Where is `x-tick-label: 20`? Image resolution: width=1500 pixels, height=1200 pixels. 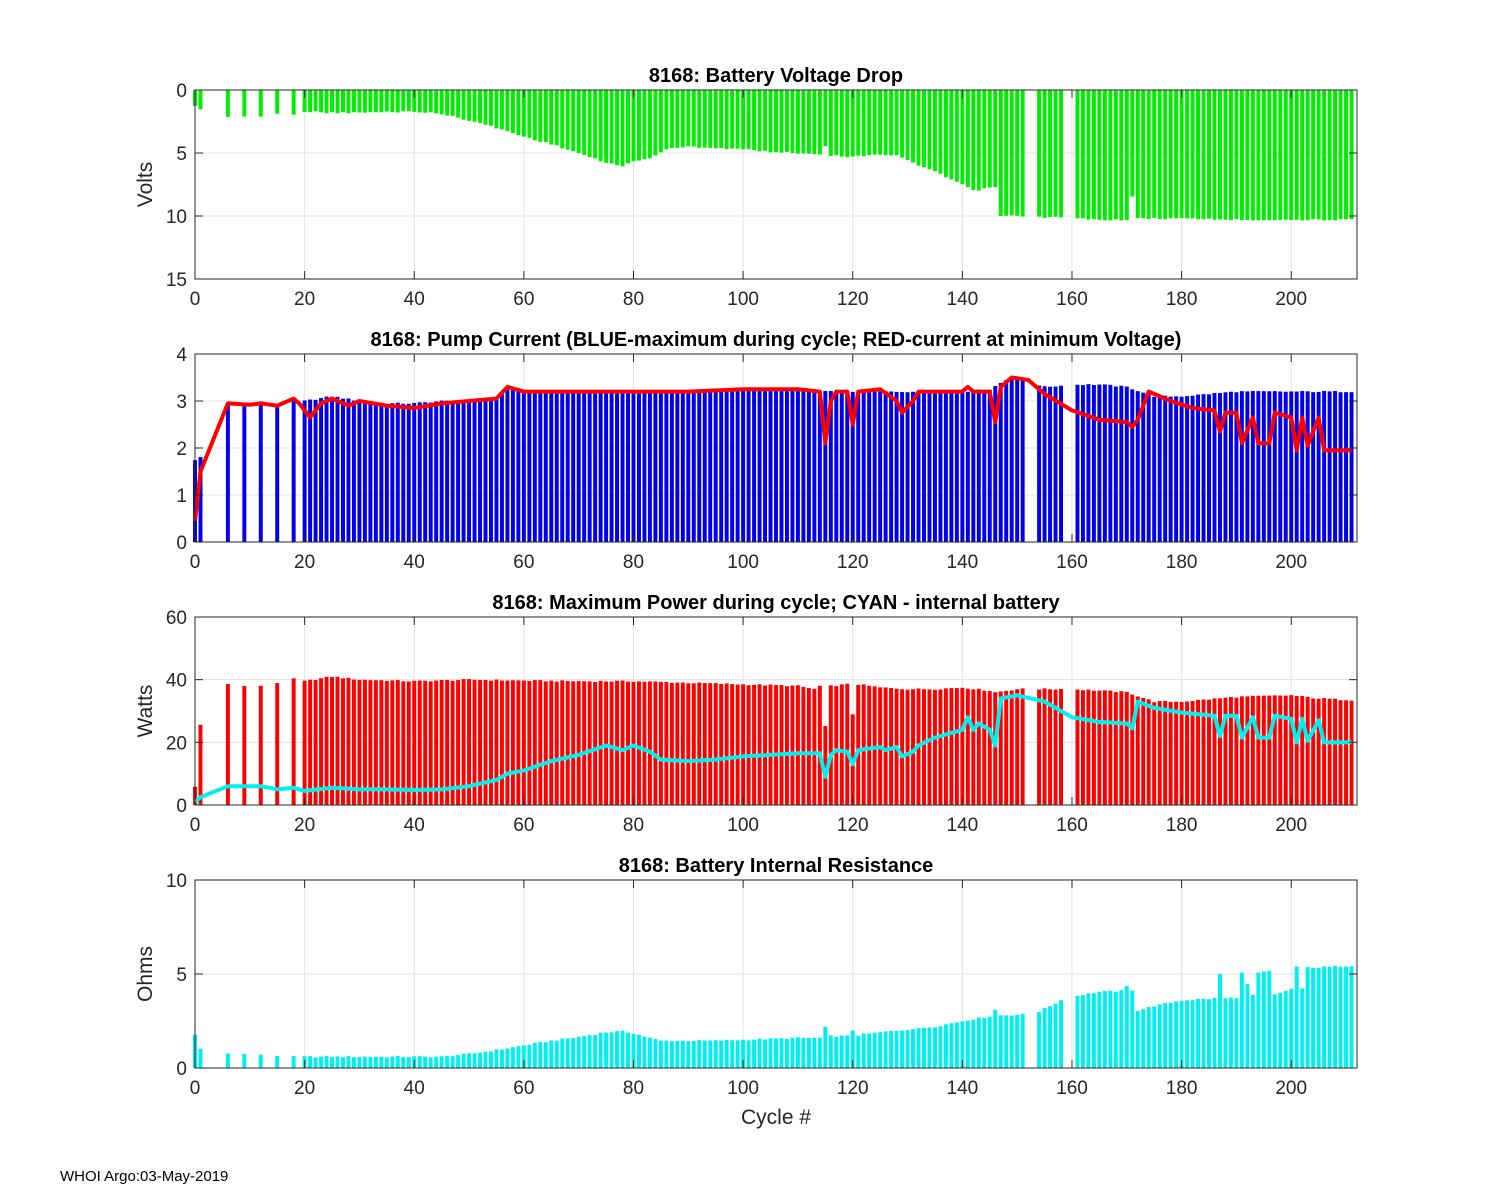
x-tick-label: 20 is located at coordinates (304, 562).